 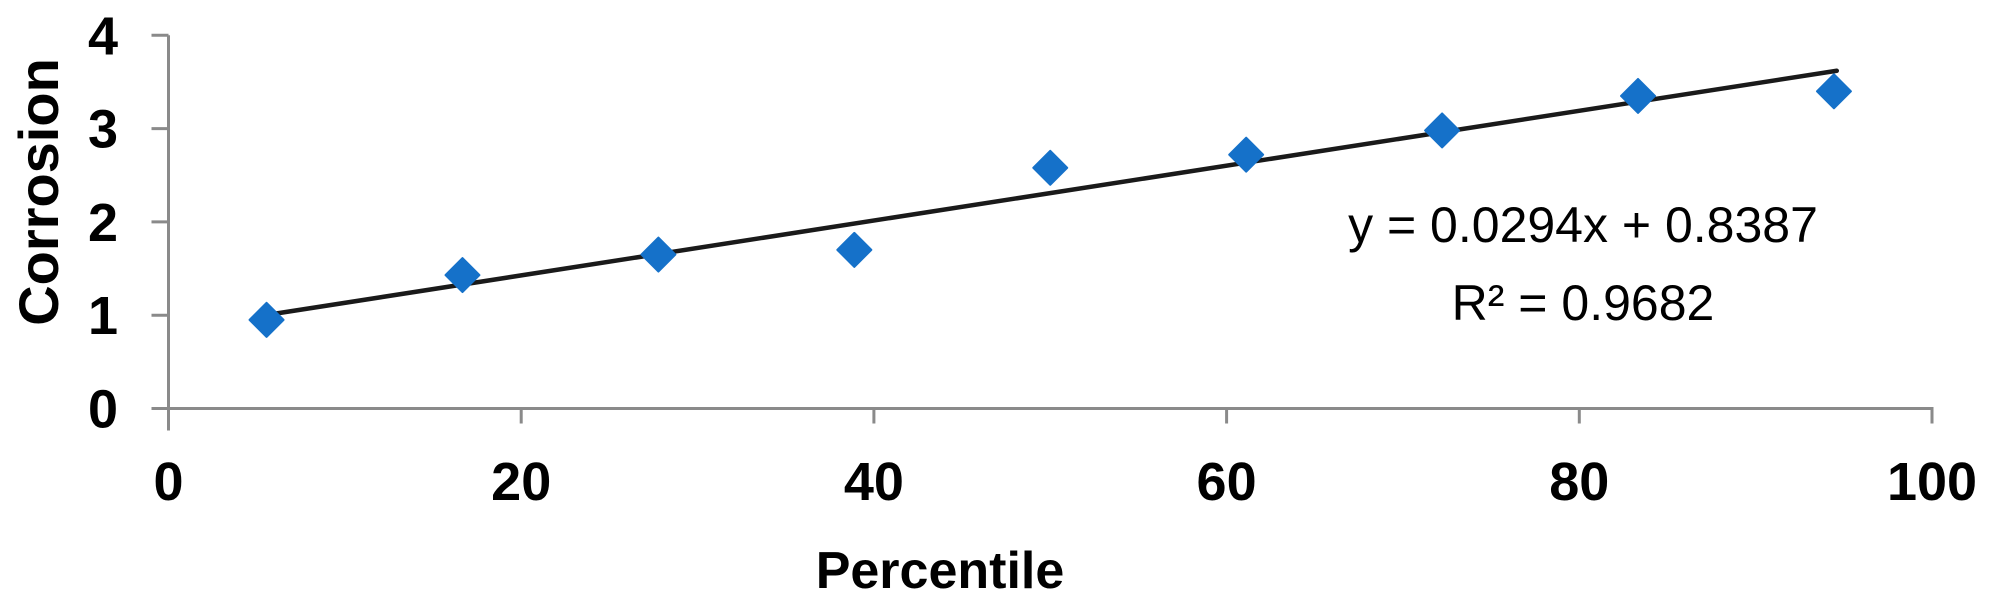 I want to click on x-tick-label: 100, so click(x=1932, y=482).